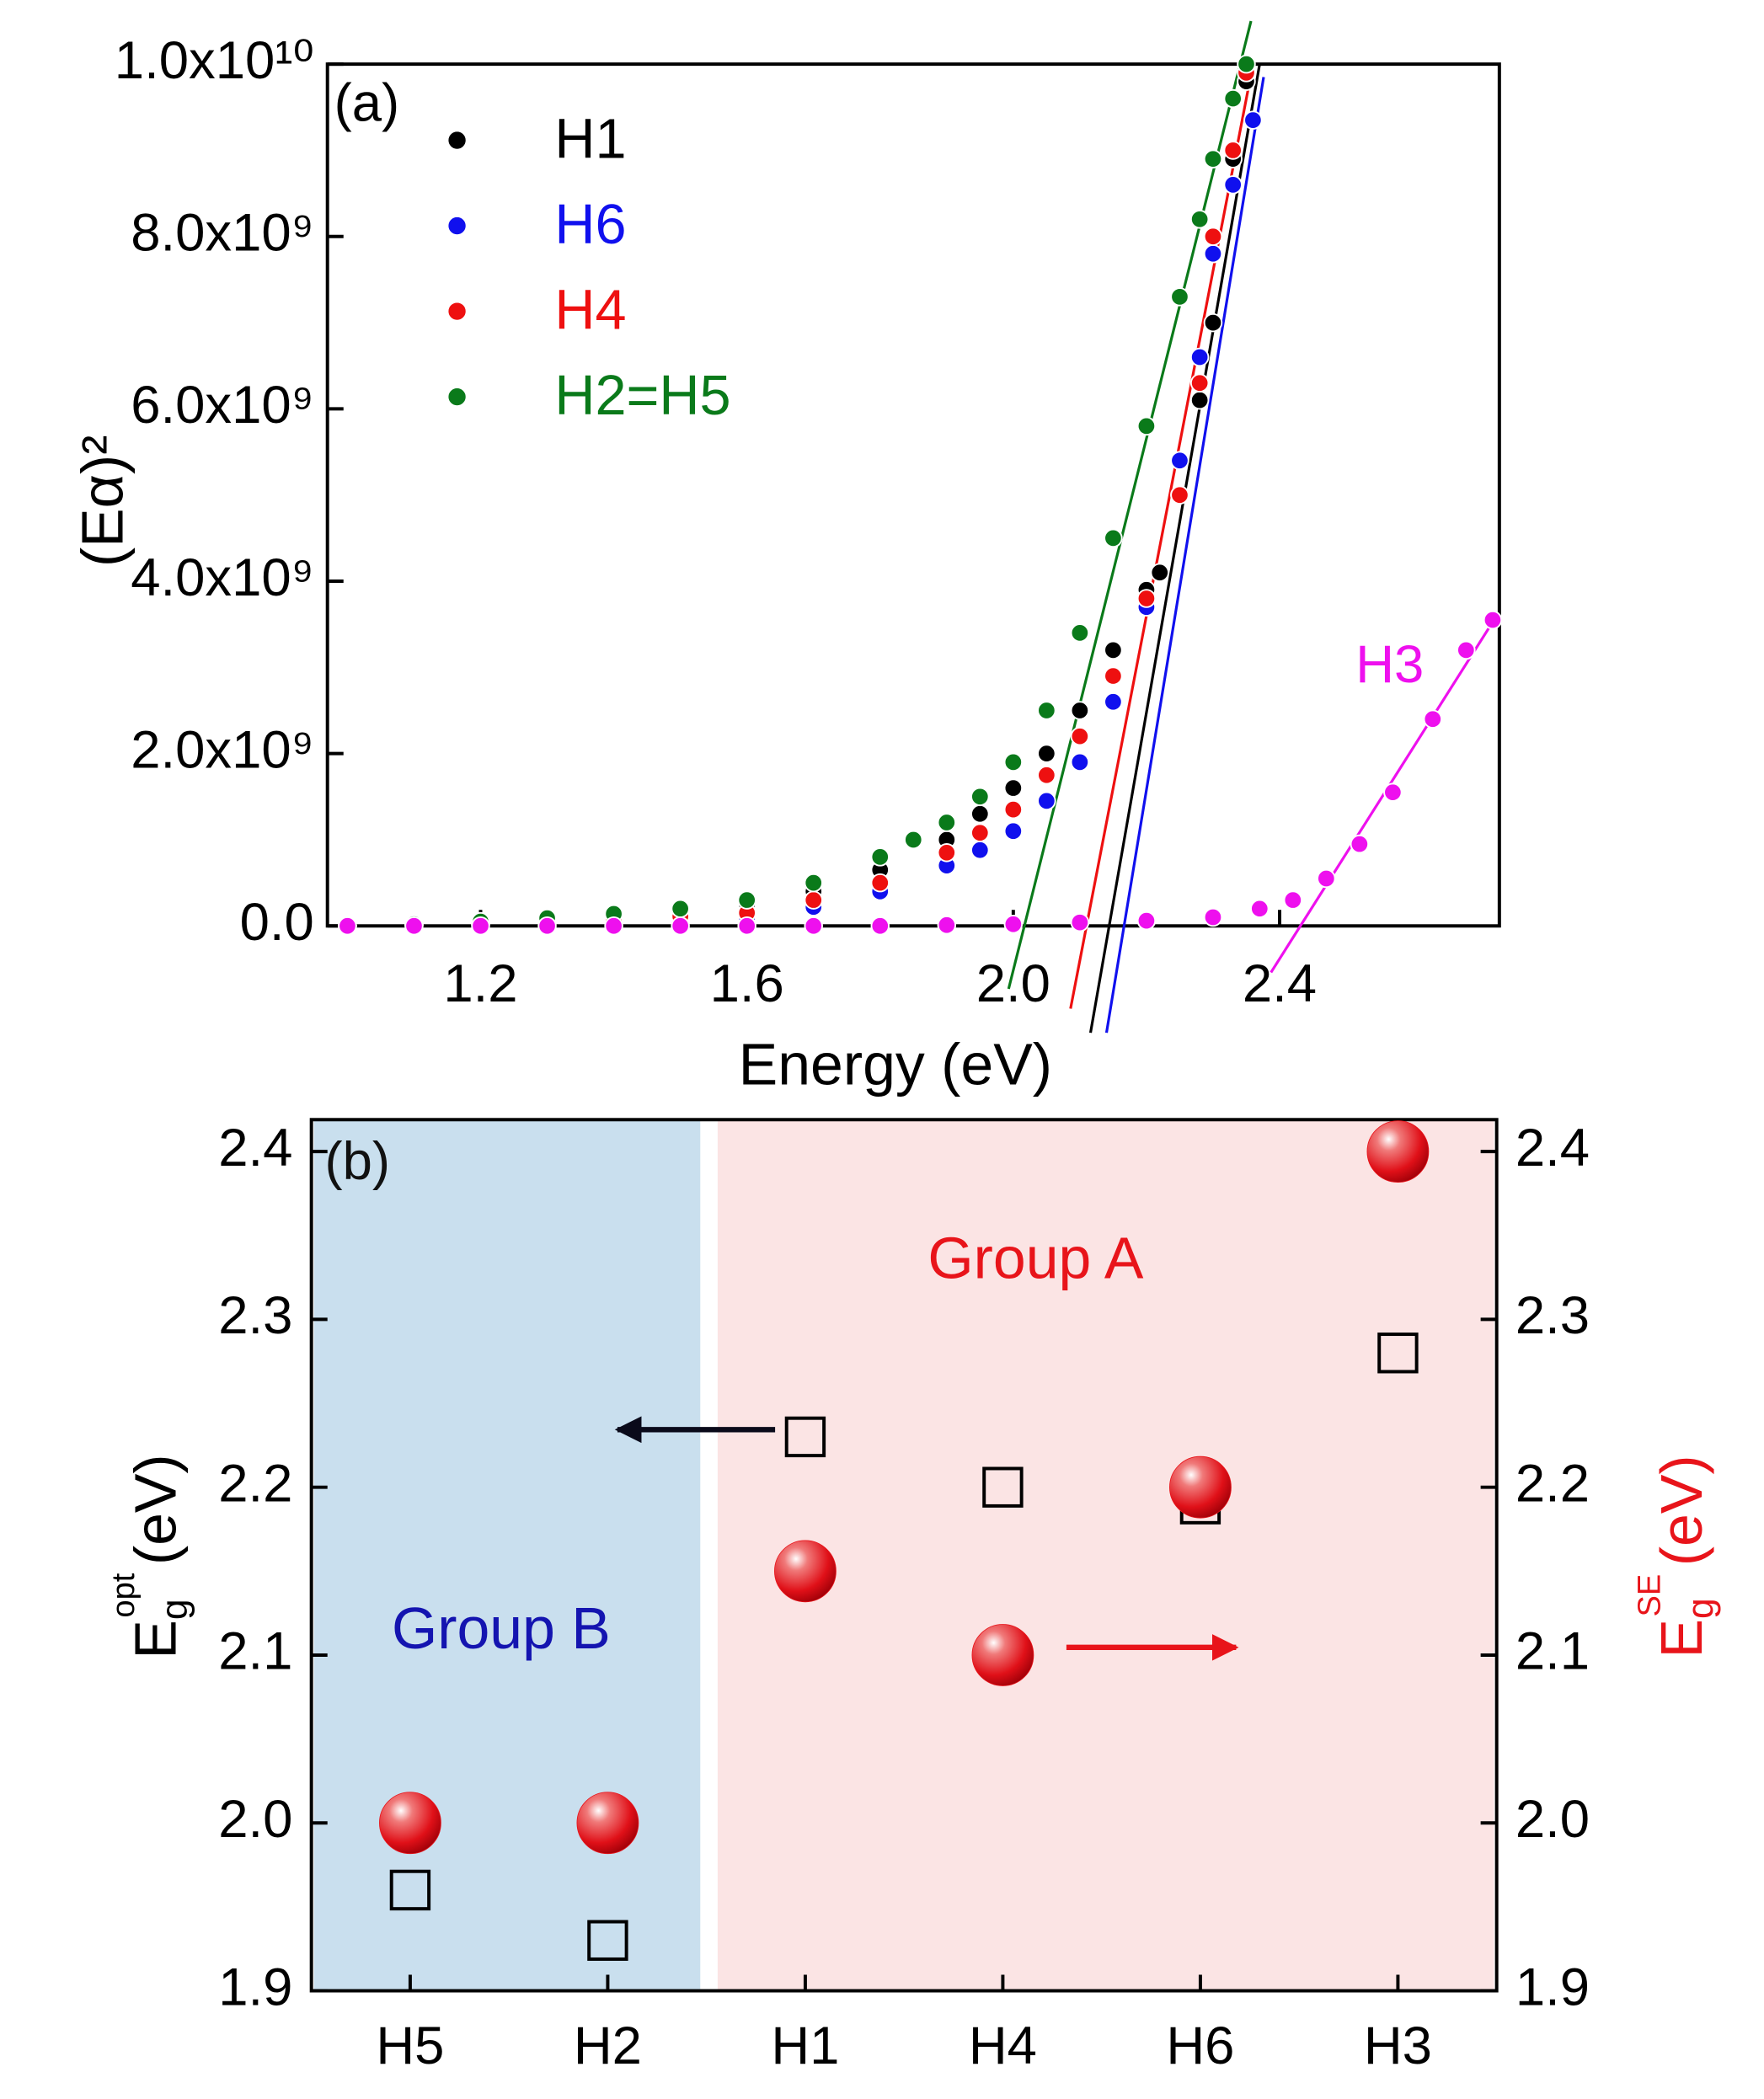  What do you see at coordinates (255, 1483) in the screenshot?
I see `y-tick-label: 2.2` at bounding box center [255, 1483].